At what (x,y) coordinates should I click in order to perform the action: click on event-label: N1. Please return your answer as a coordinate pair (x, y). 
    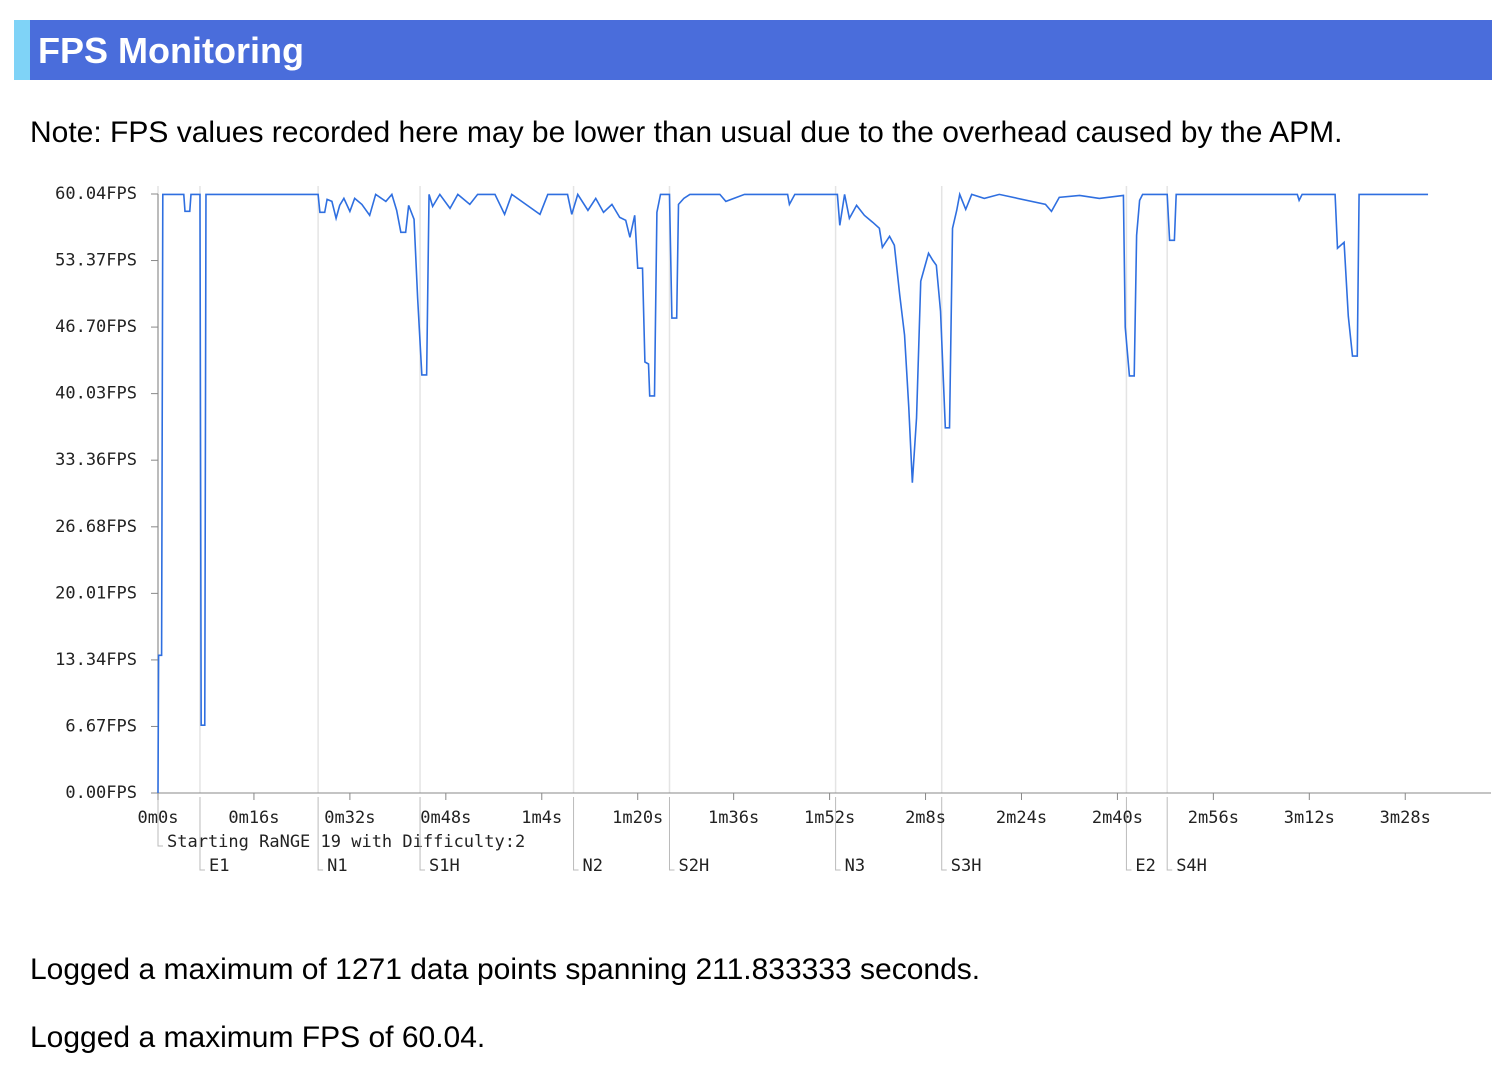
    Looking at the image, I should click on (337, 866).